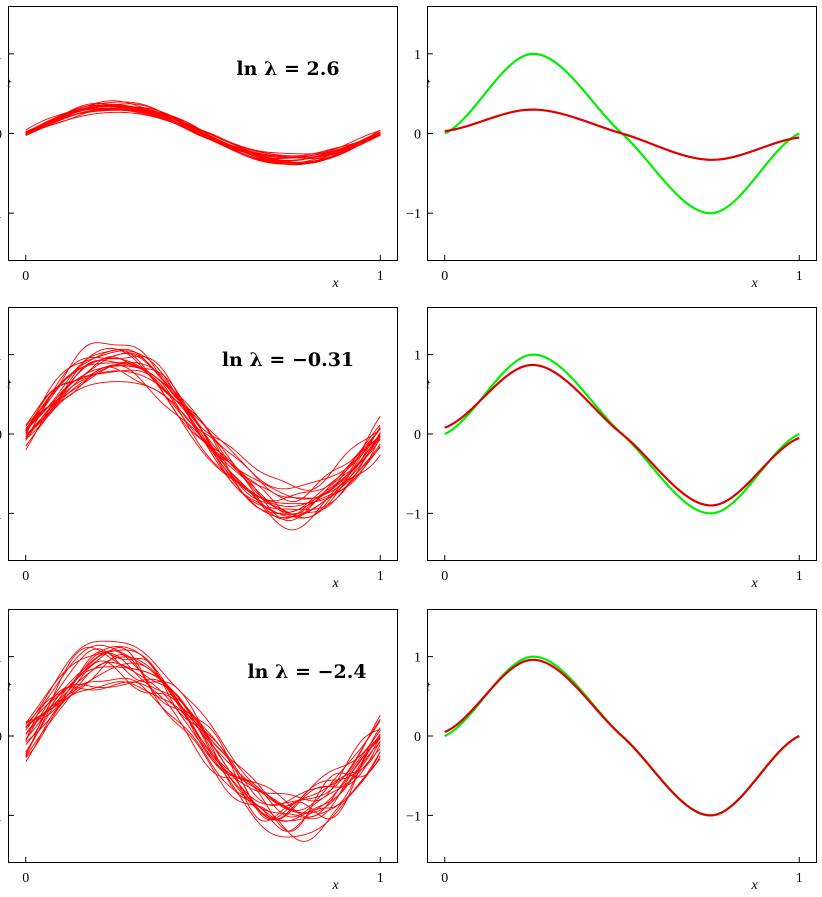 The width and height of the screenshot is (822, 897). What do you see at coordinates (287, 69) in the screenshot?
I see `lambda-annotation: ln λ = 2.6` at bounding box center [287, 69].